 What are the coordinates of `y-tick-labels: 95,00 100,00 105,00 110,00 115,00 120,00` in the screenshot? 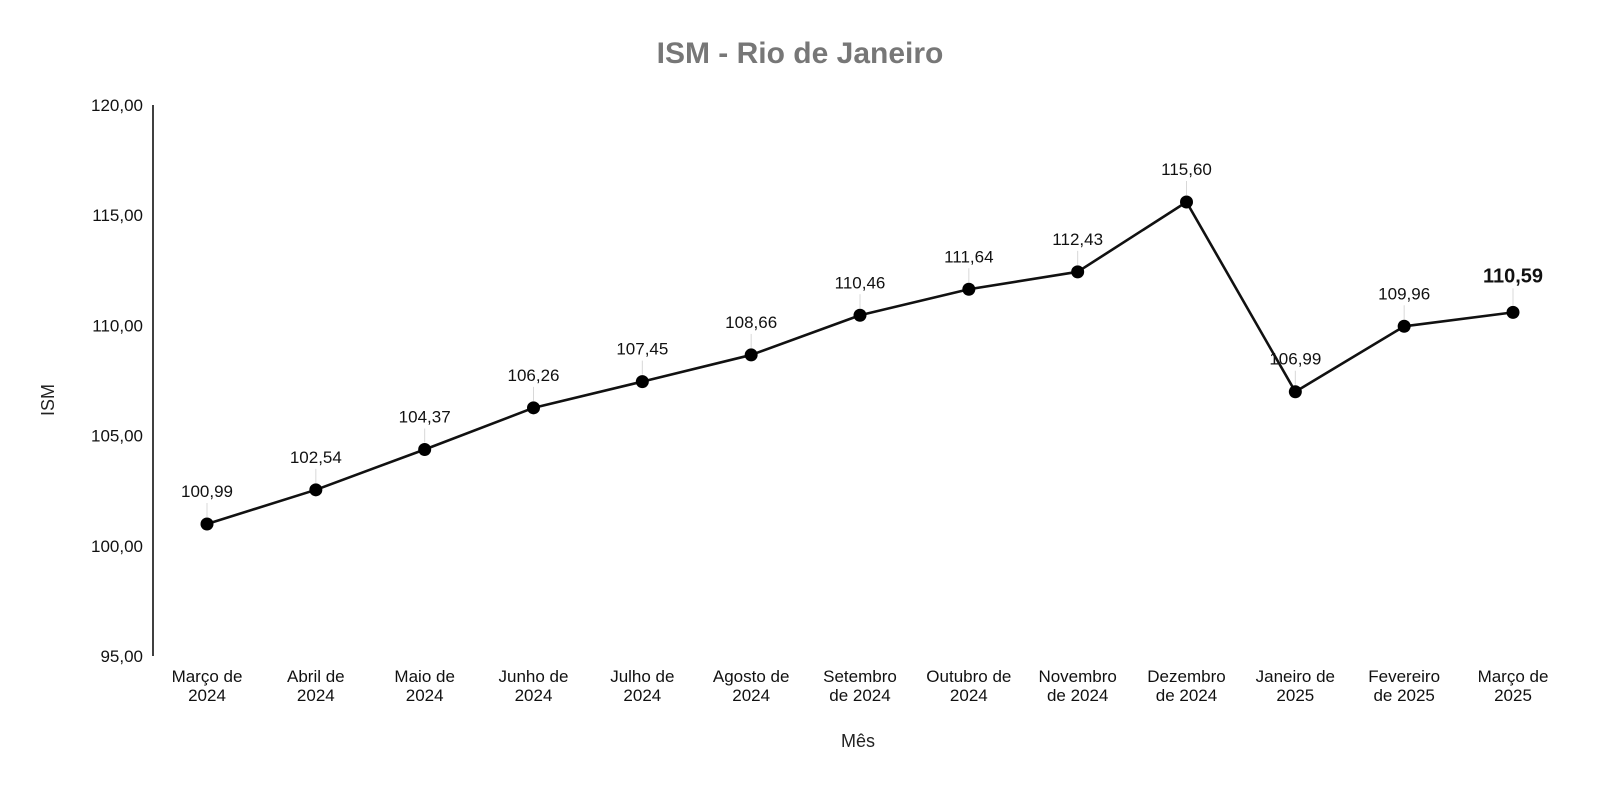 It's located at (117, 381).